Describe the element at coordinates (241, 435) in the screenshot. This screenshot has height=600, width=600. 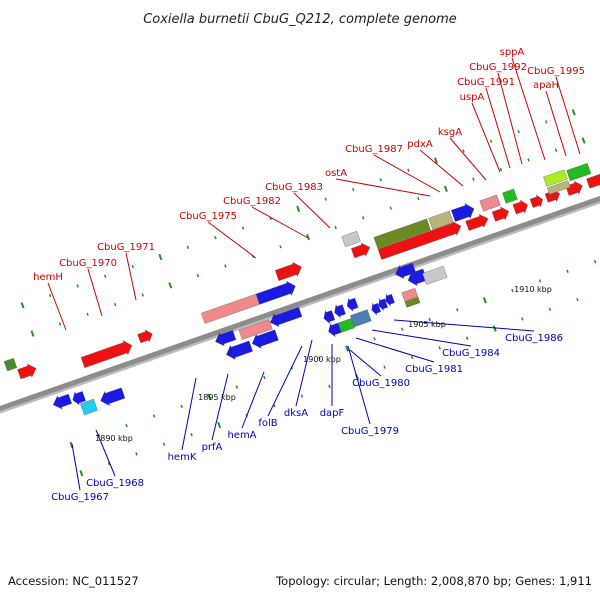
I see `reverse-gene-label: hemA` at that location.